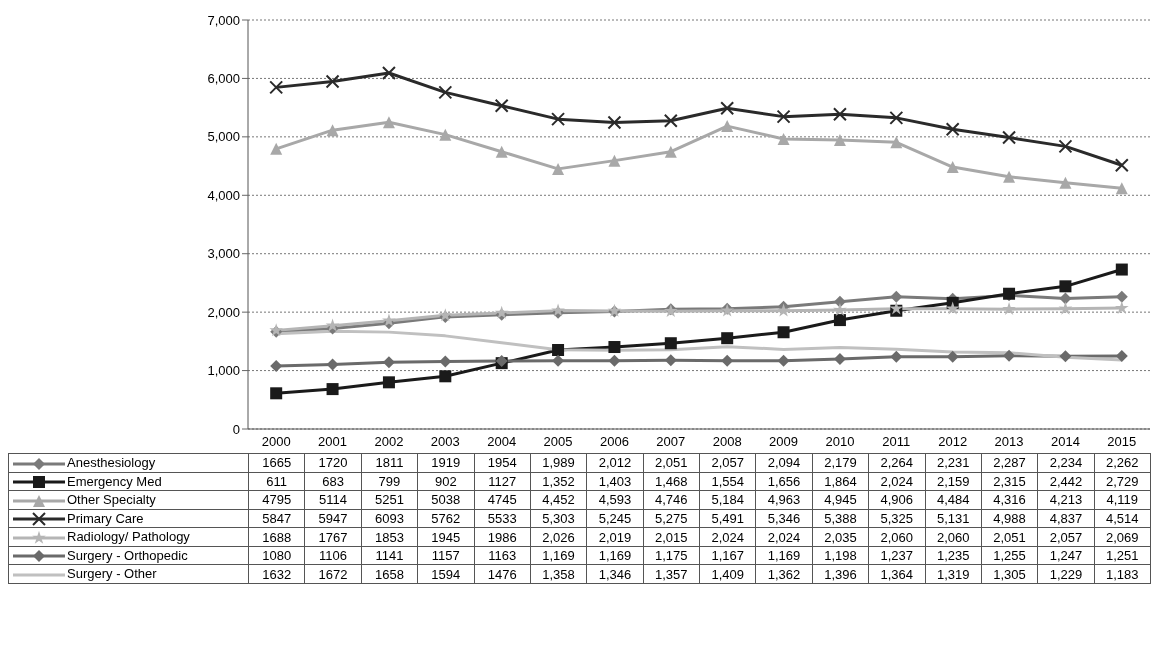 The width and height of the screenshot is (1162, 655). What do you see at coordinates (502, 442) in the screenshot?
I see `x-tick-label: 2004` at bounding box center [502, 442].